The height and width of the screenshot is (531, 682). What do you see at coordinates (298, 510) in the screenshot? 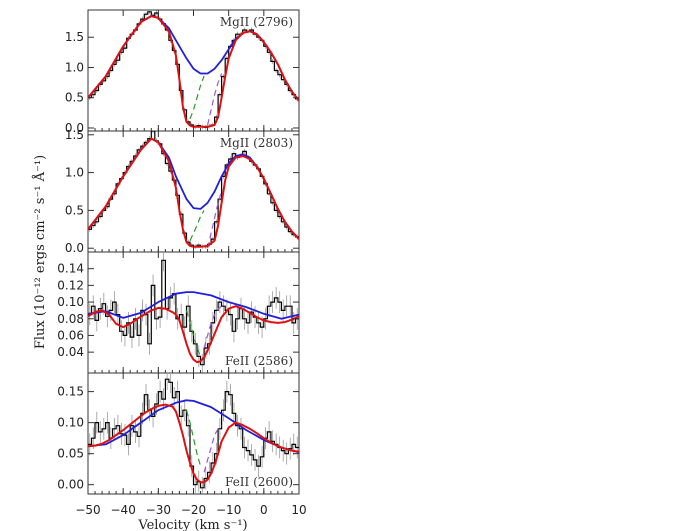
I see `x-tick-label: 10` at bounding box center [298, 510].